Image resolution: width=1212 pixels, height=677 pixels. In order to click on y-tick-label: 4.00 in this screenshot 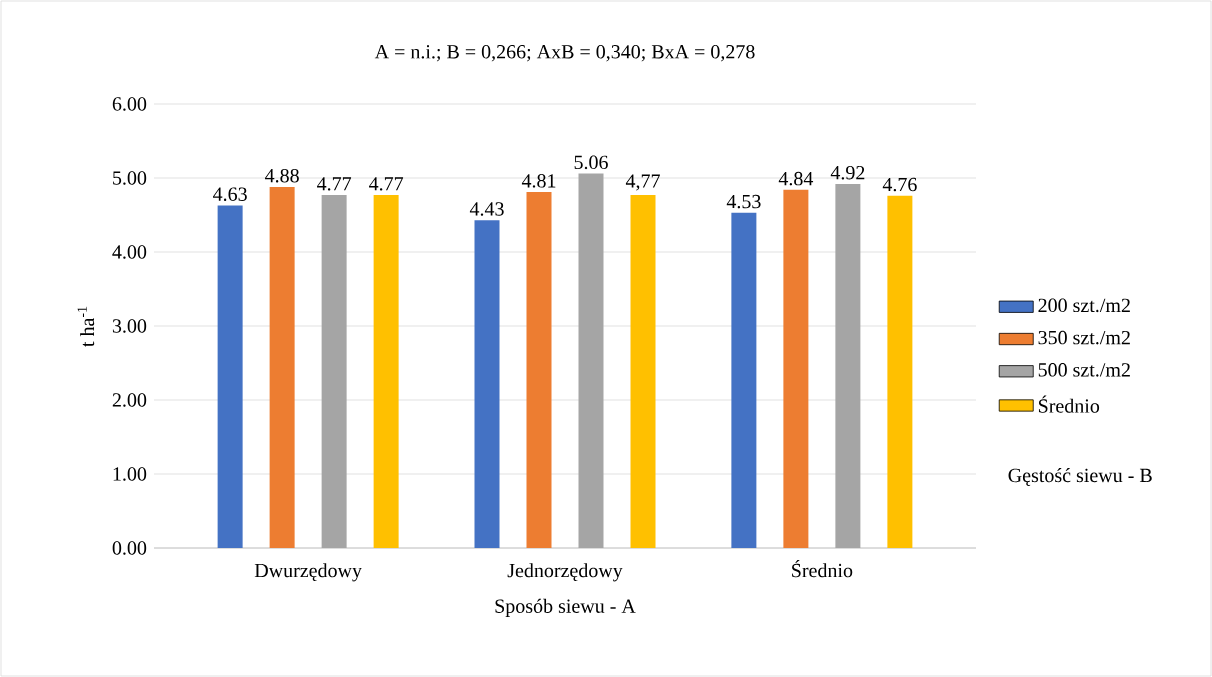, I will do `click(129, 252)`.